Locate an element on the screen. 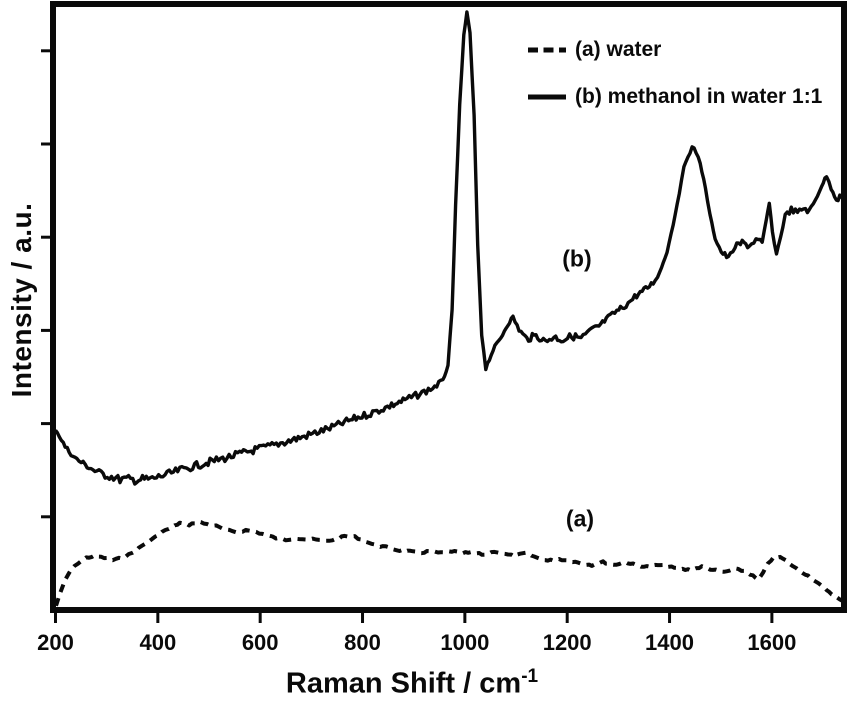  solid-line-swatch-icon is located at coordinates (547, 97).